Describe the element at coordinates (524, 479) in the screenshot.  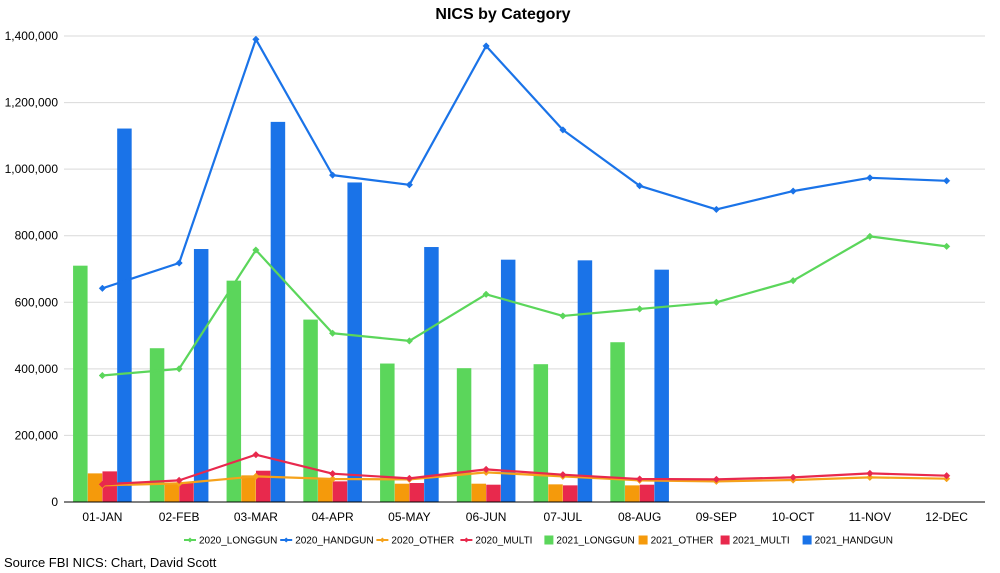
I see `line-2020-other` at that location.